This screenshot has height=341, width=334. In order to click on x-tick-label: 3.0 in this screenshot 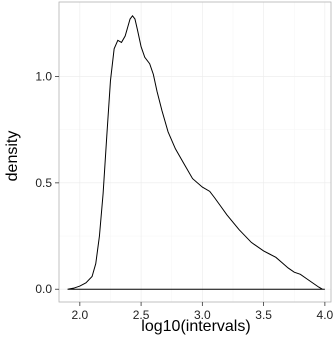, I will do `click(202, 315)`.